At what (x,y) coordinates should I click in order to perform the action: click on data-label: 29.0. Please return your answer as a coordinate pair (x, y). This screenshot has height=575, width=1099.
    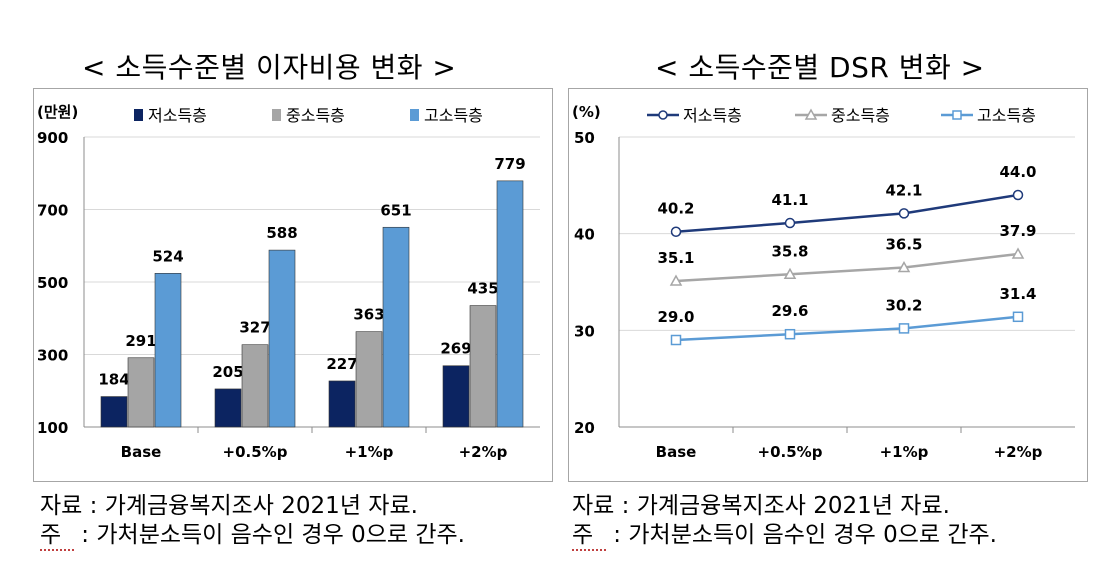
    Looking at the image, I should click on (675, 317).